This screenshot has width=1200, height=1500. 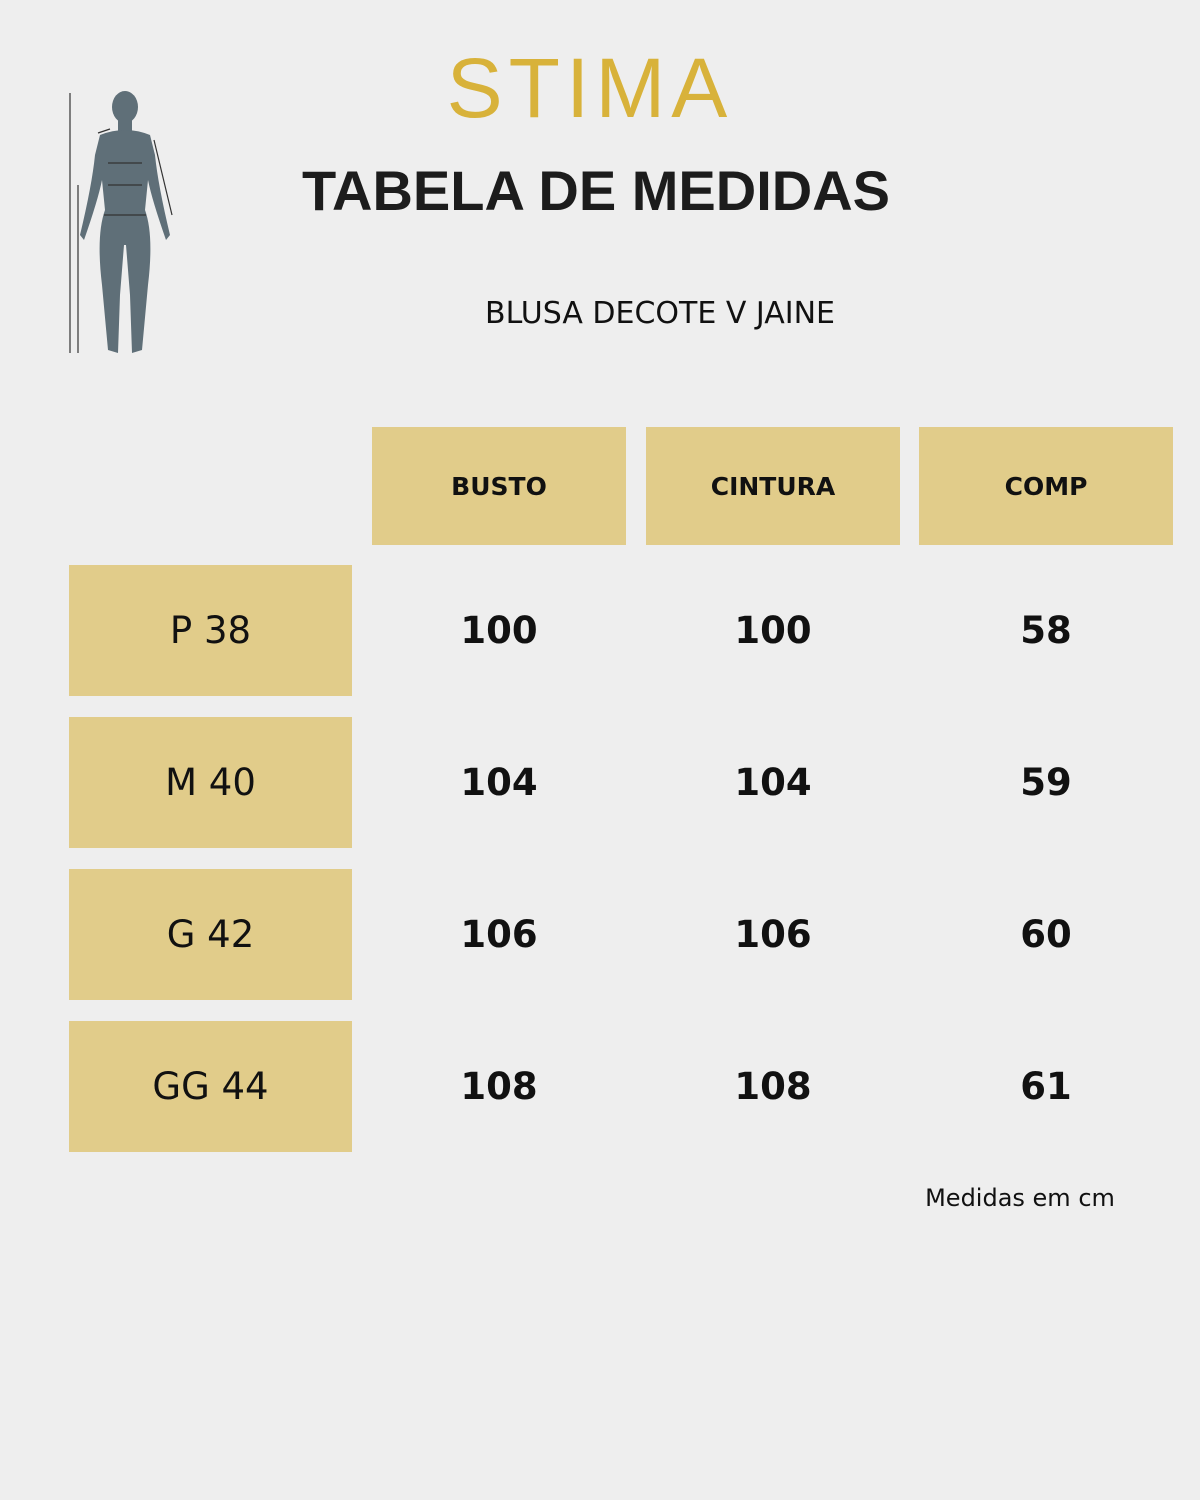 What do you see at coordinates (210, 630) in the screenshot?
I see `size-label: P 38` at bounding box center [210, 630].